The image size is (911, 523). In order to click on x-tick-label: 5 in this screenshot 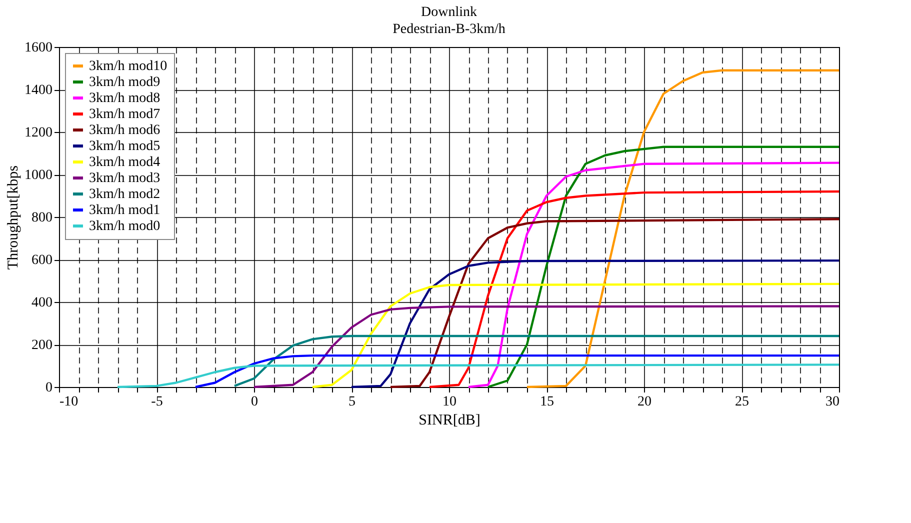, I will do `click(352, 402)`.